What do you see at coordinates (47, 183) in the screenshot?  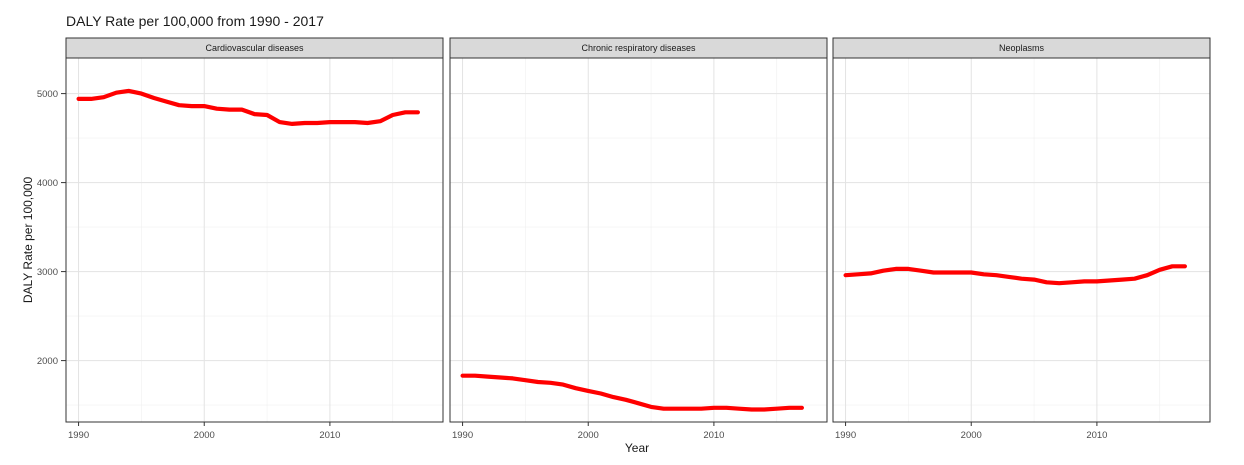 I see `y-tick-label: 4000` at bounding box center [47, 183].